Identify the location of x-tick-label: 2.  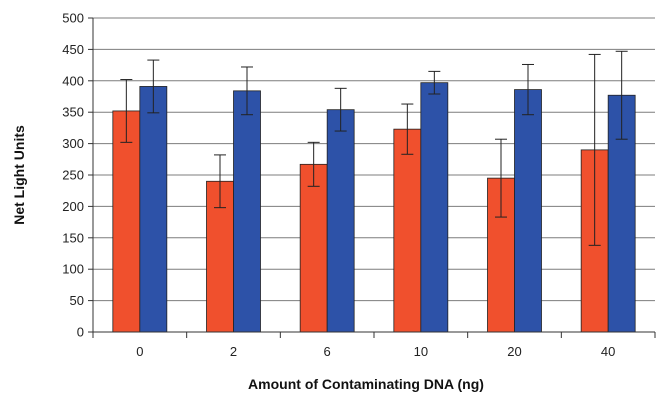
(233, 351).